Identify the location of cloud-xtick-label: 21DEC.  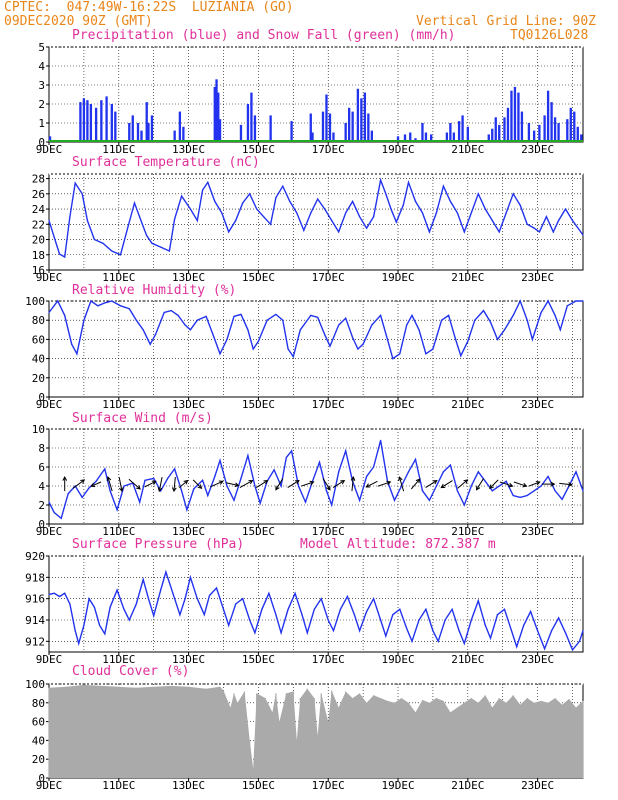
(467, 785).